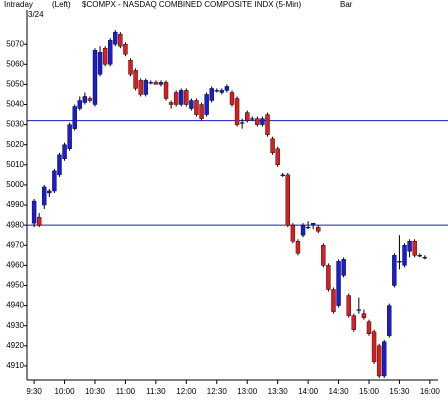  What do you see at coordinates (15, 184) in the screenshot?
I see `y-tick-label: 5000` at bounding box center [15, 184].